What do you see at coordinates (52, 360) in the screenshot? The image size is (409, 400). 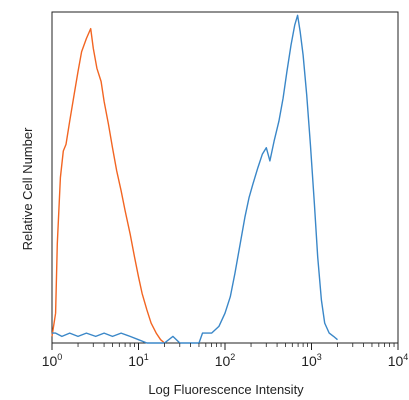 I see `x-tick-label: 10⁰` at bounding box center [52, 360].